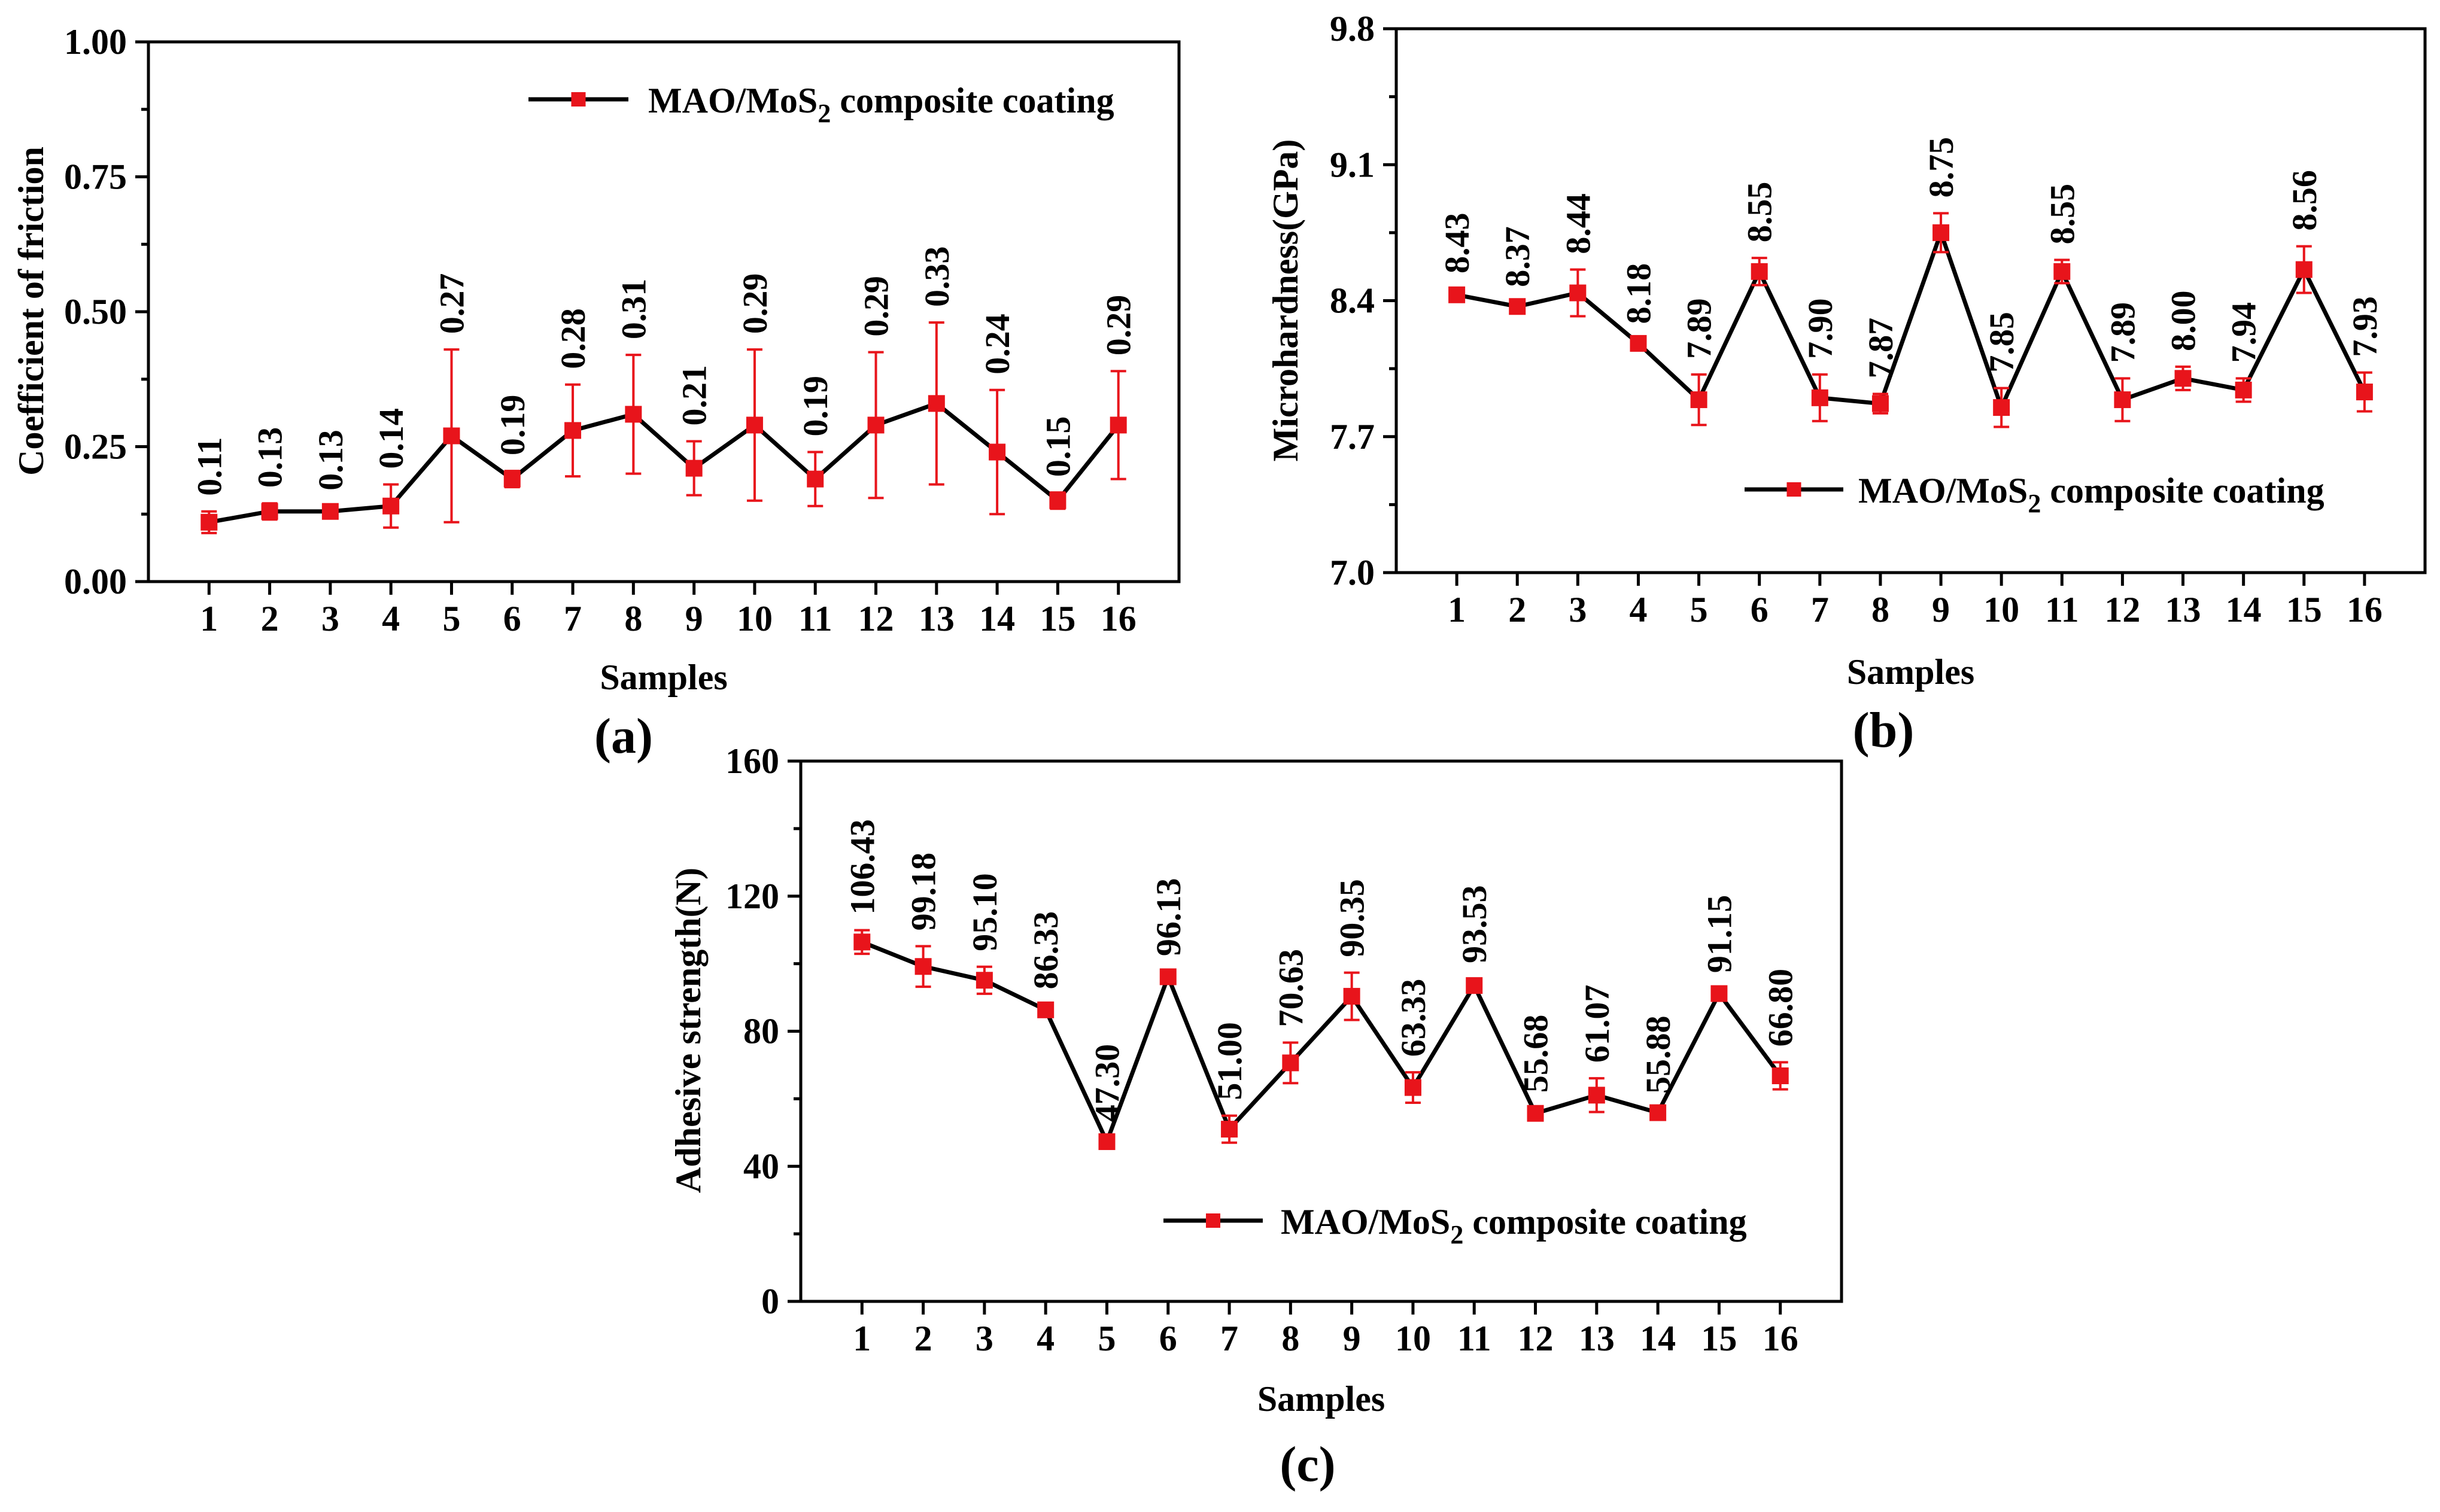 The height and width of the screenshot is (1512, 2440). Describe the element at coordinates (1597, 1024) in the screenshot. I see `data-label: 61.07` at that location.